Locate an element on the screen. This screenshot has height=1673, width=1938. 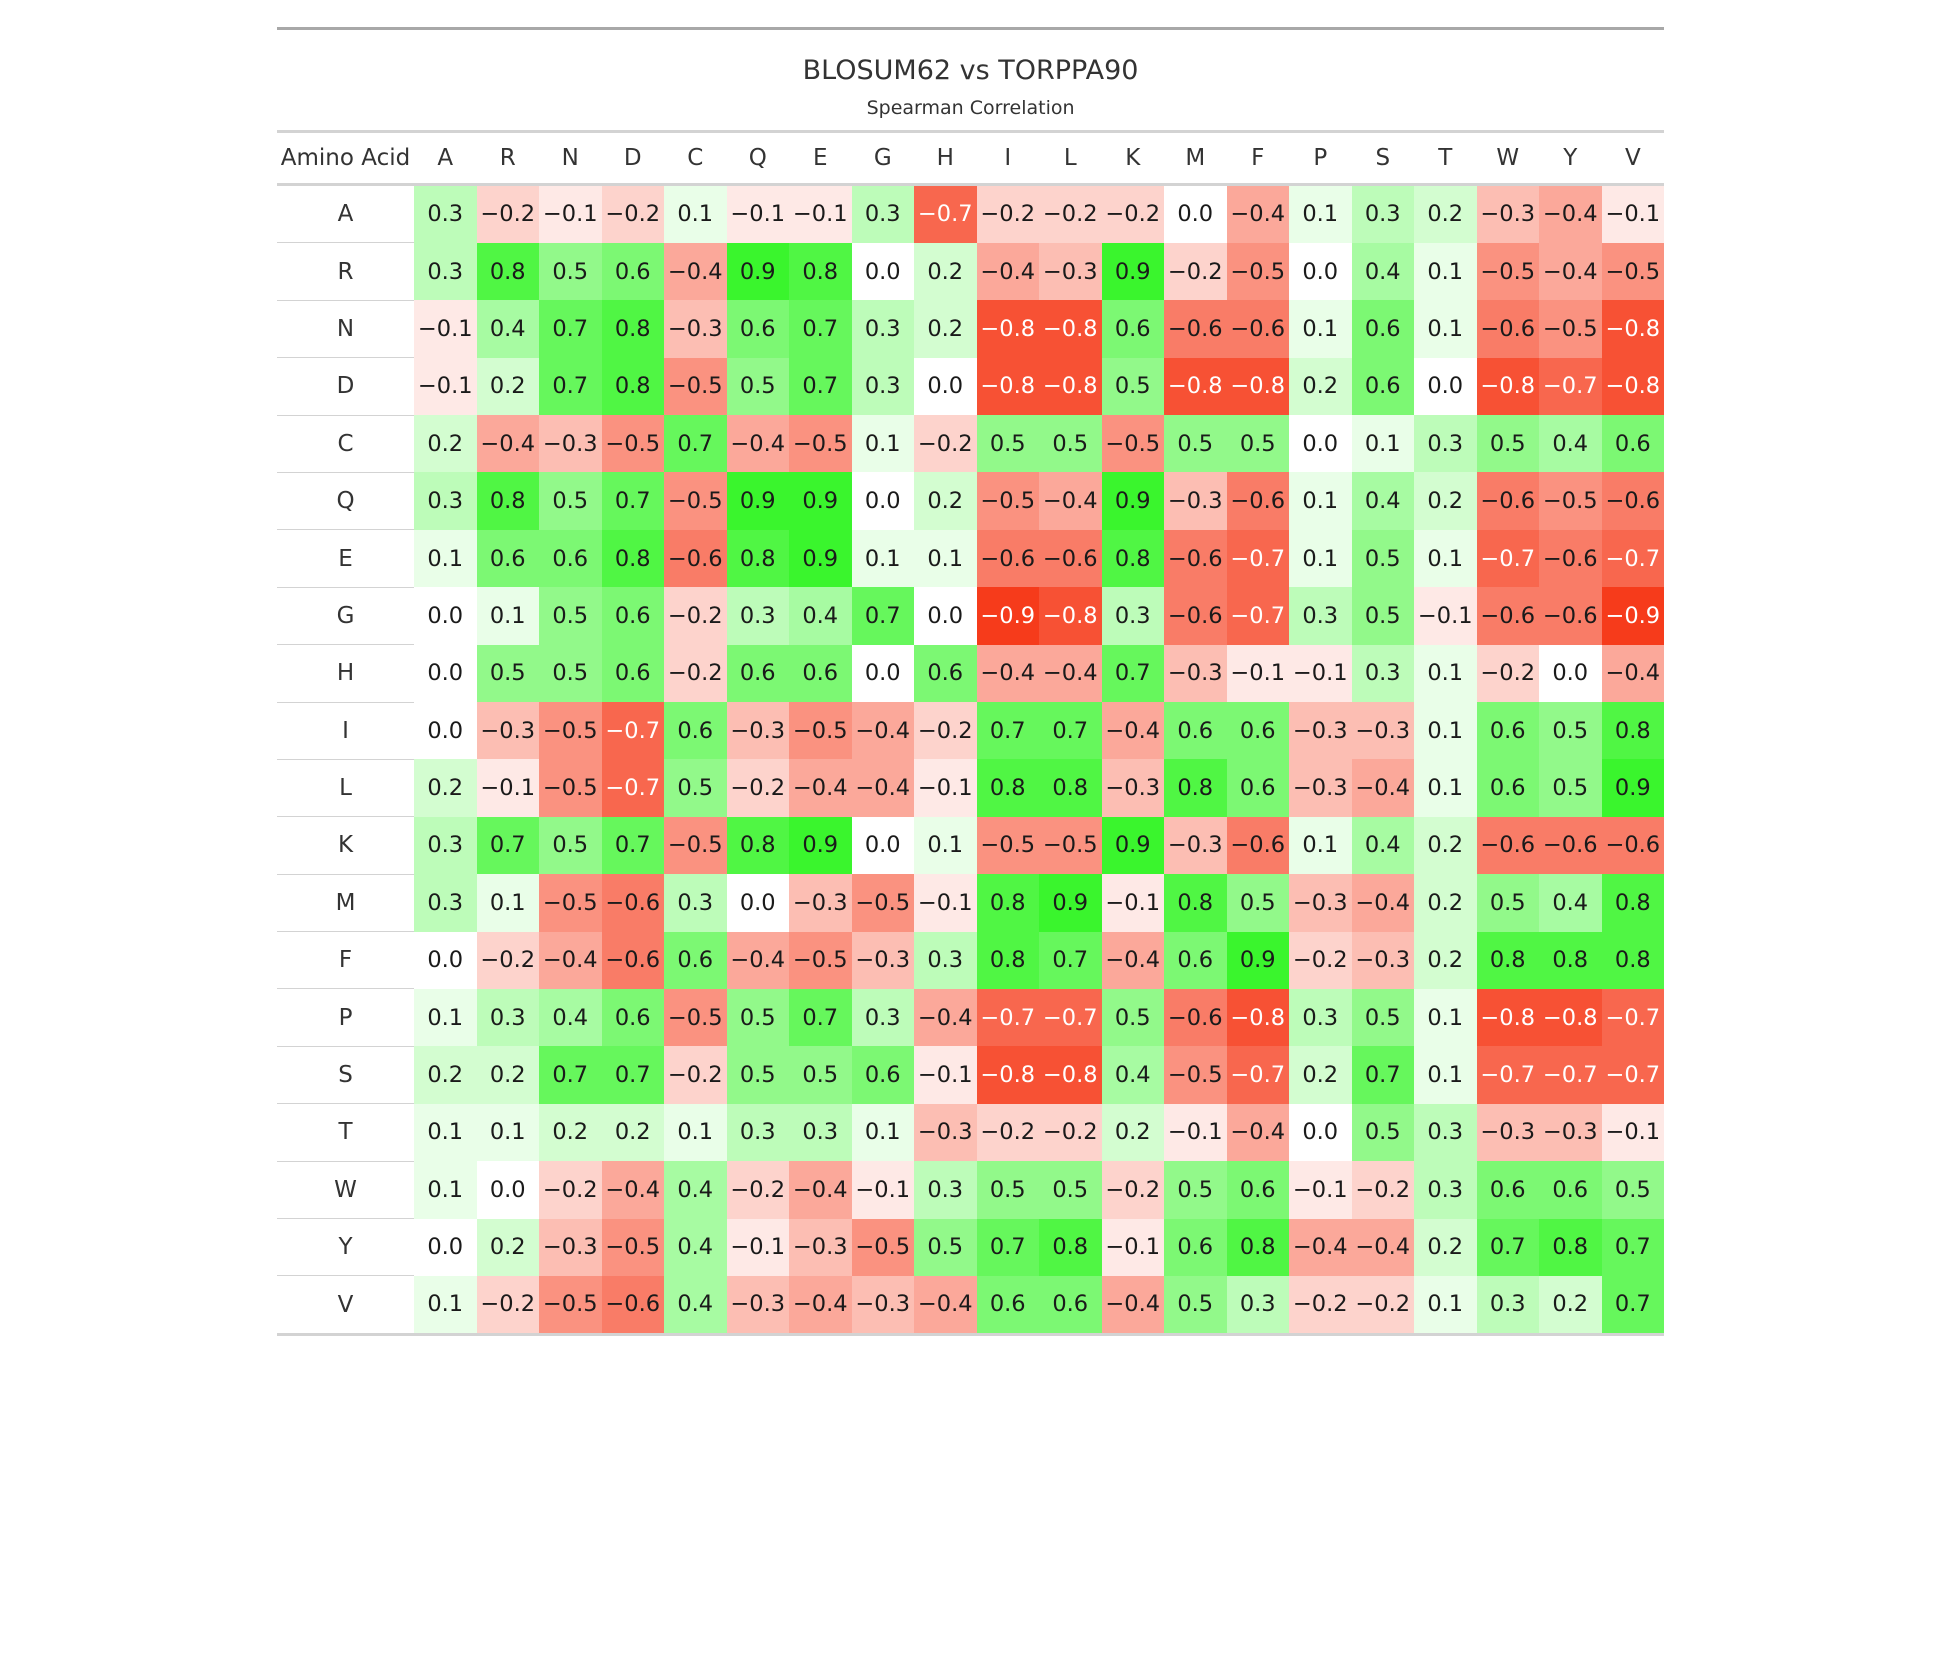
heatmap-cell-K-N: 0.5 is located at coordinates (570, 845).